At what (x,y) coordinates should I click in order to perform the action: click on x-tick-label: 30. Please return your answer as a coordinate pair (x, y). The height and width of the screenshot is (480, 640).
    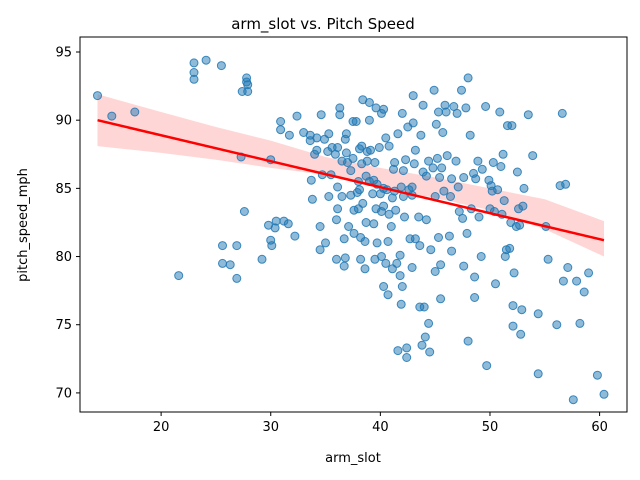
    Looking at the image, I should click on (270, 427).